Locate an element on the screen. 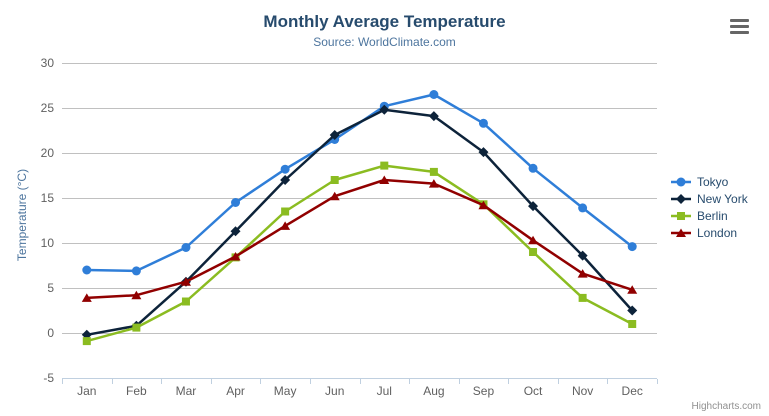 This screenshot has height=416, width=769. legend-item-label: Berlin is located at coordinates (712, 216).